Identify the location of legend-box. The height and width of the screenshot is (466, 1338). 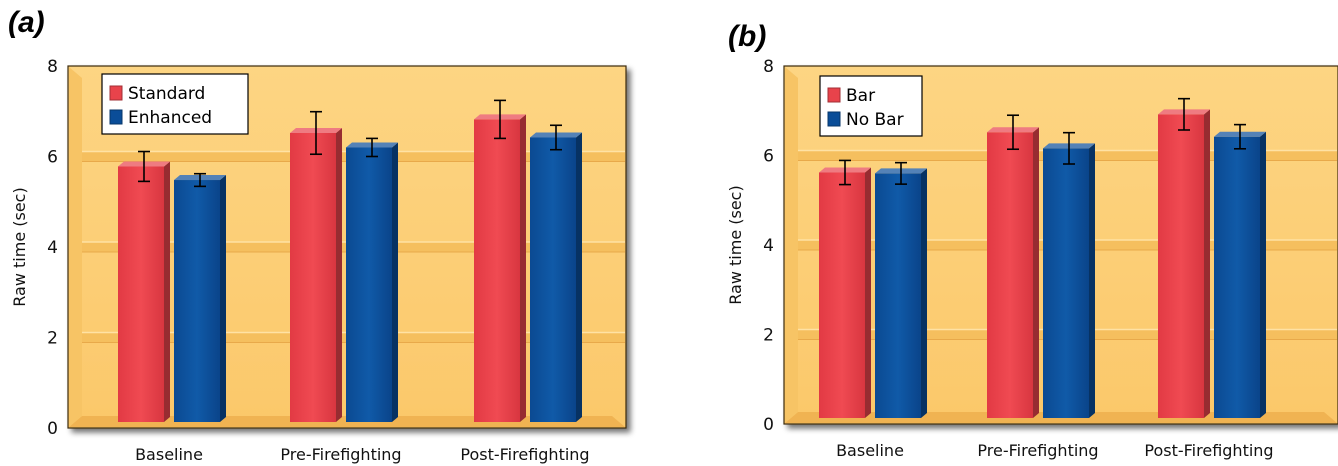
(175, 104).